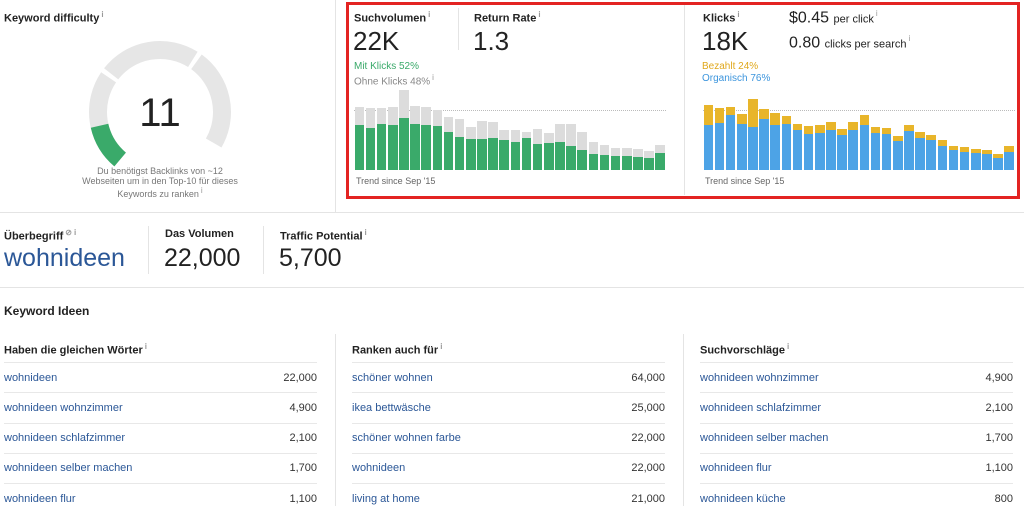 The height and width of the screenshot is (506, 1024). I want to click on keyword-link: schöner wohnen farbe, so click(406, 438).